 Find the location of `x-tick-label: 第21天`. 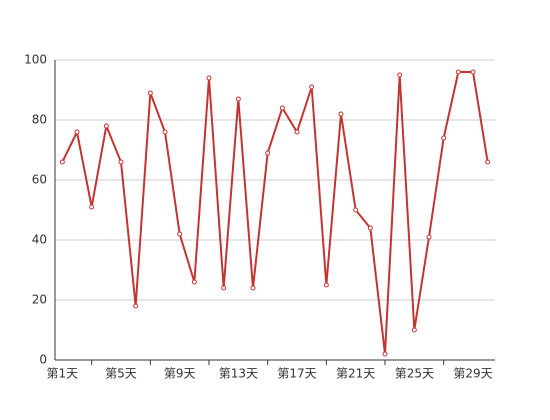

x-tick-label: 第21天 is located at coordinates (355, 374).